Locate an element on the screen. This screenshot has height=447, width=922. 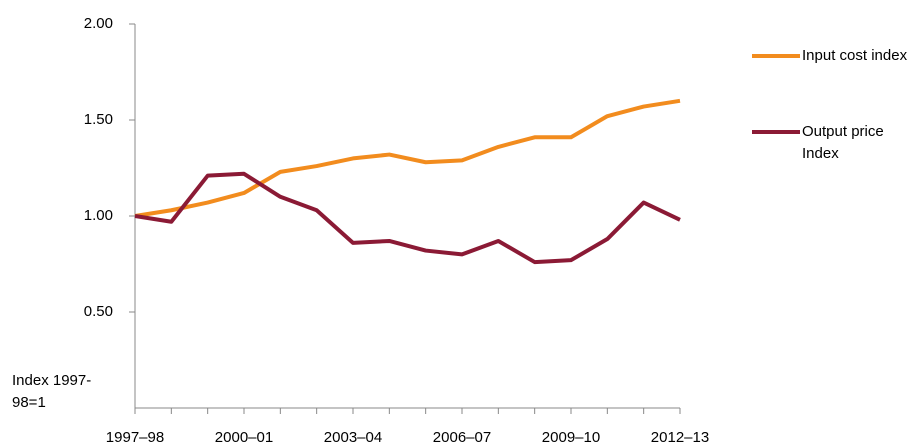
series-line is located at coordinates (407, 218).